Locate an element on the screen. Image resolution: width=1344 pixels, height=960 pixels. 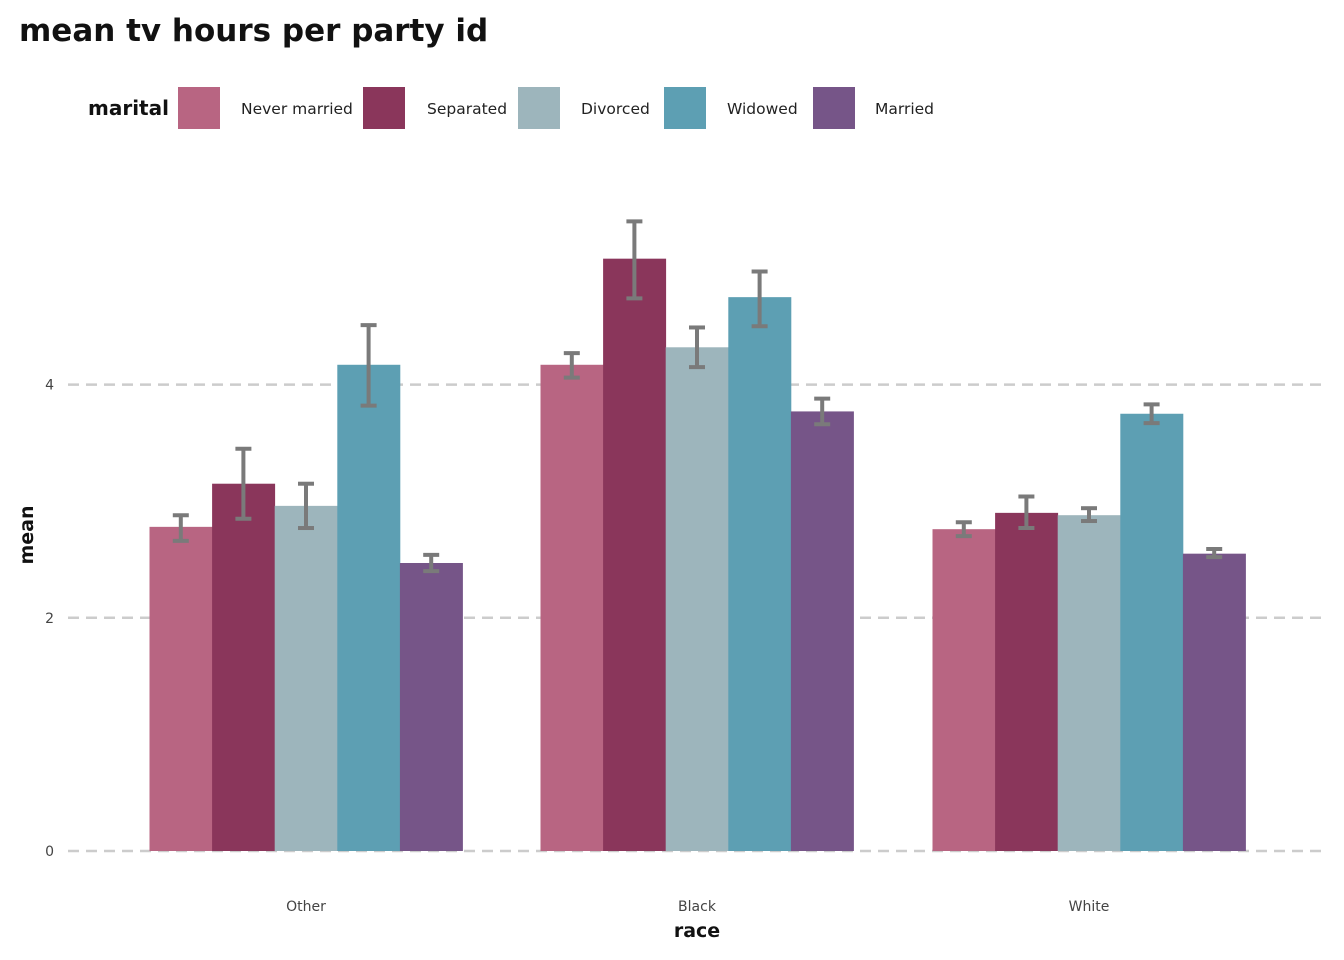
legend-label: Widowed is located at coordinates (762, 109).